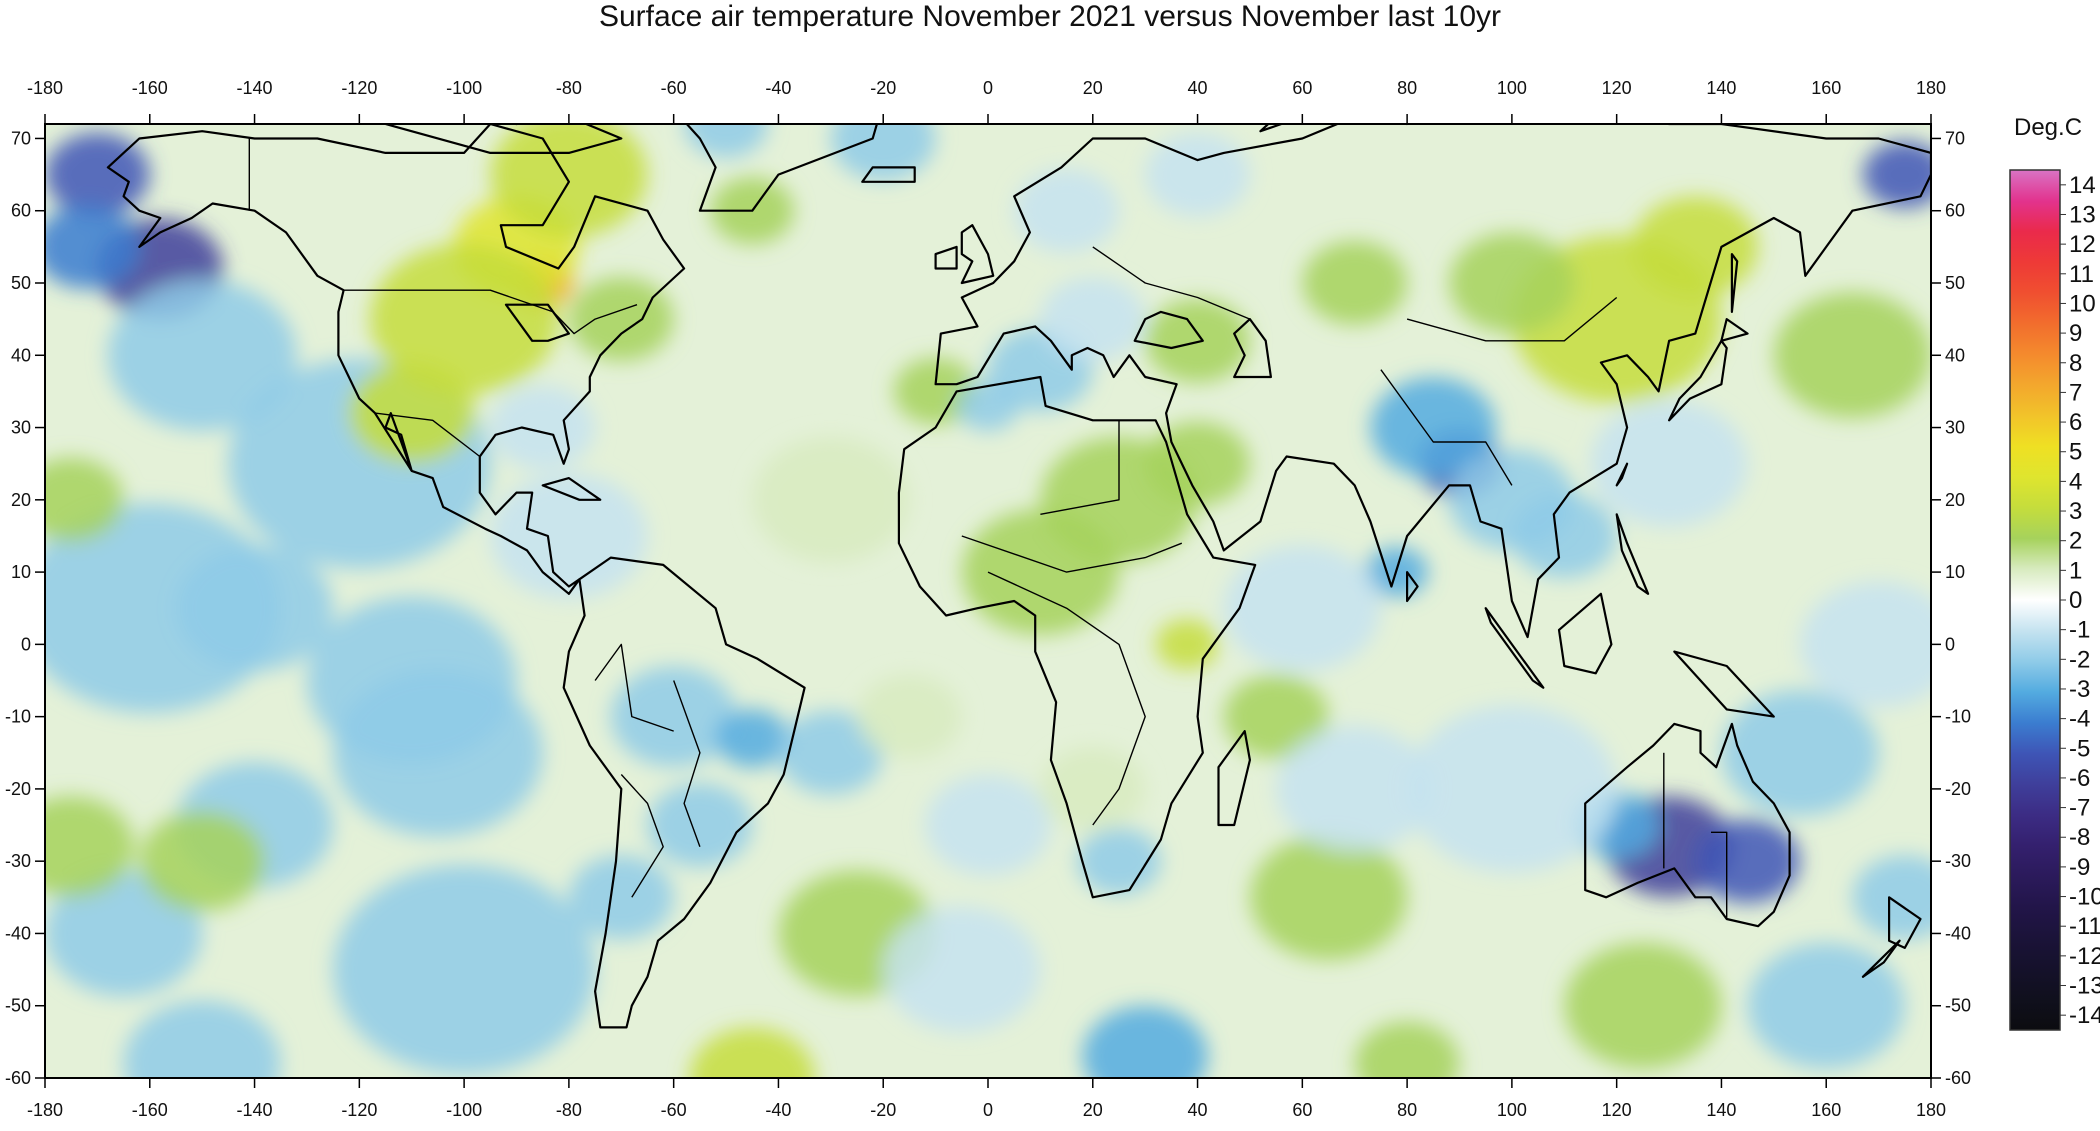 The width and height of the screenshot is (2100, 1131). What do you see at coordinates (1955, 211) in the screenshot?
I see `lat-label-right: 60` at bounding box center [1955, 211].